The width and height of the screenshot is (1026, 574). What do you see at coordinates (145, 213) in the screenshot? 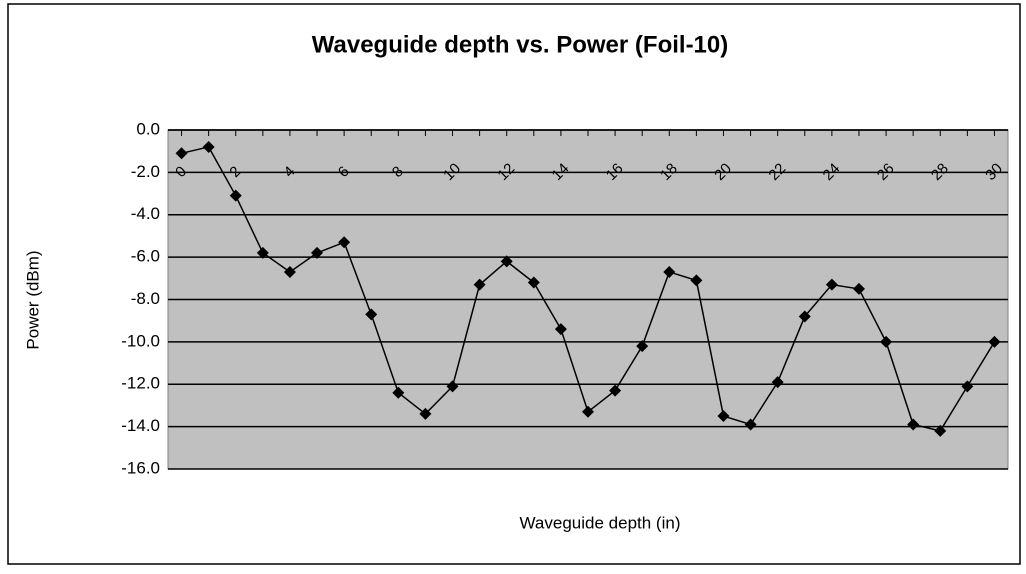
I see `y-tick-label: -4.0` at bounding box center [145, 213].